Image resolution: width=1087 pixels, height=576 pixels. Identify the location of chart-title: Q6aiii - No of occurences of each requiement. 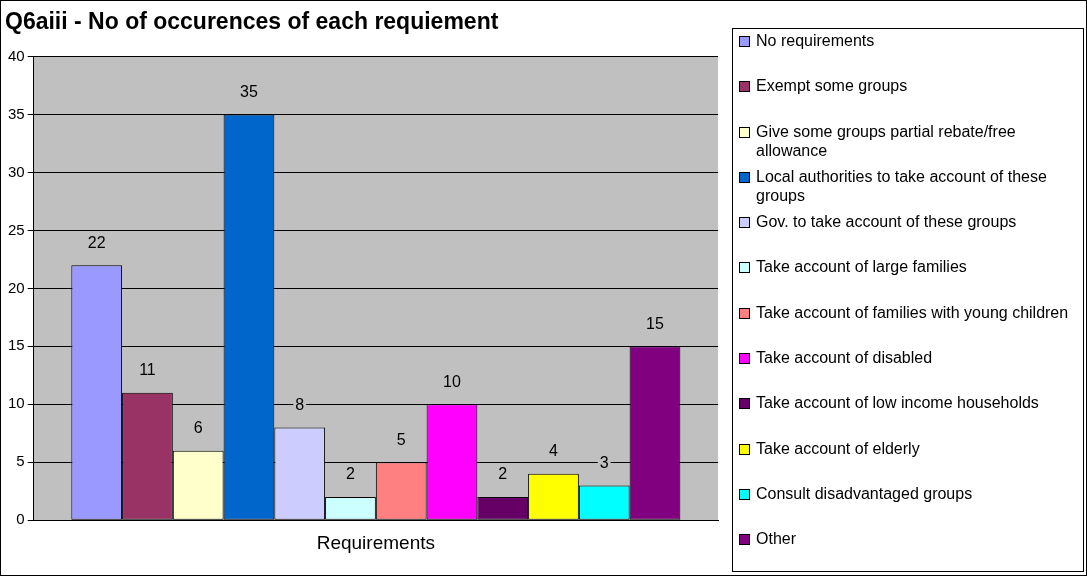
(252, 21).